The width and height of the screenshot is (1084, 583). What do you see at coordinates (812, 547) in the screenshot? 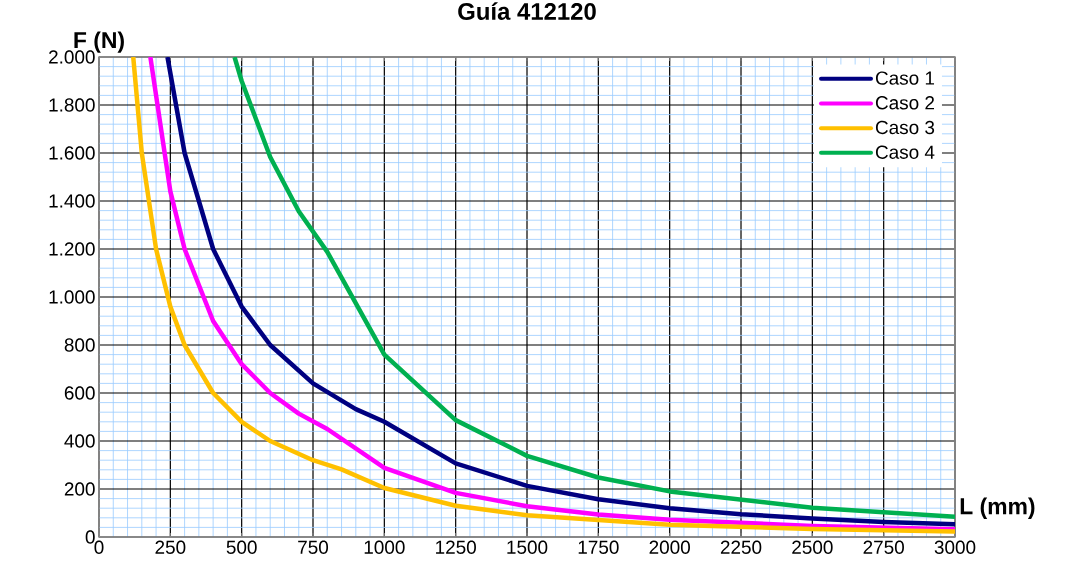
I see `x-tick-label: 2500` at bounding box center [812, 547].